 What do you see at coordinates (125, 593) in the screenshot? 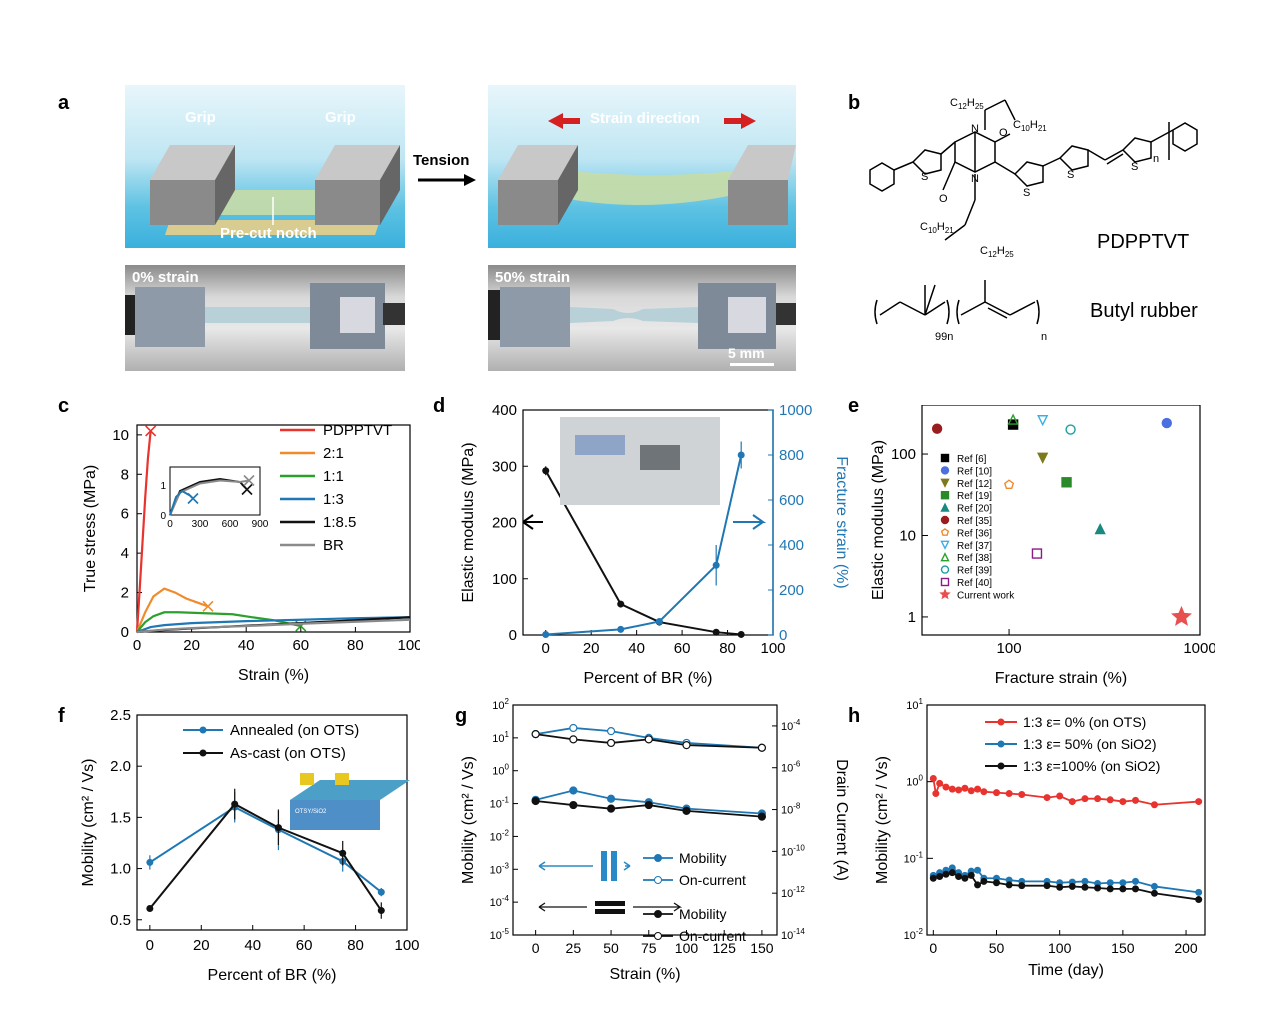
I see `y-tick-label-c: 2` at bounding box center [125, 593].